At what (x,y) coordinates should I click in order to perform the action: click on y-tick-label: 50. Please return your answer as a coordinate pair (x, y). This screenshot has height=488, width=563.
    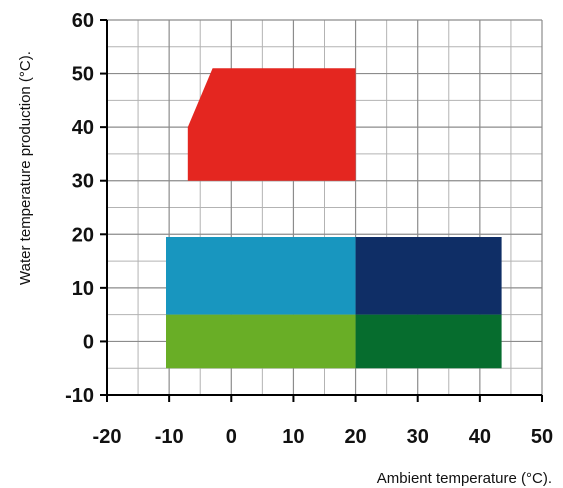
    Looking at the image, I should click on (83, 75).